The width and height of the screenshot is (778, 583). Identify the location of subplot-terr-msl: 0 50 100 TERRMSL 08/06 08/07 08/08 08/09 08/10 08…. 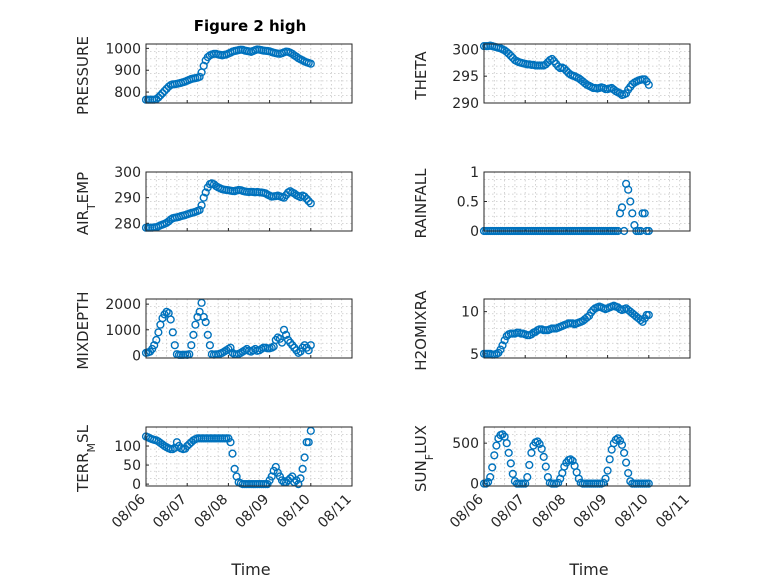
(214, 501).